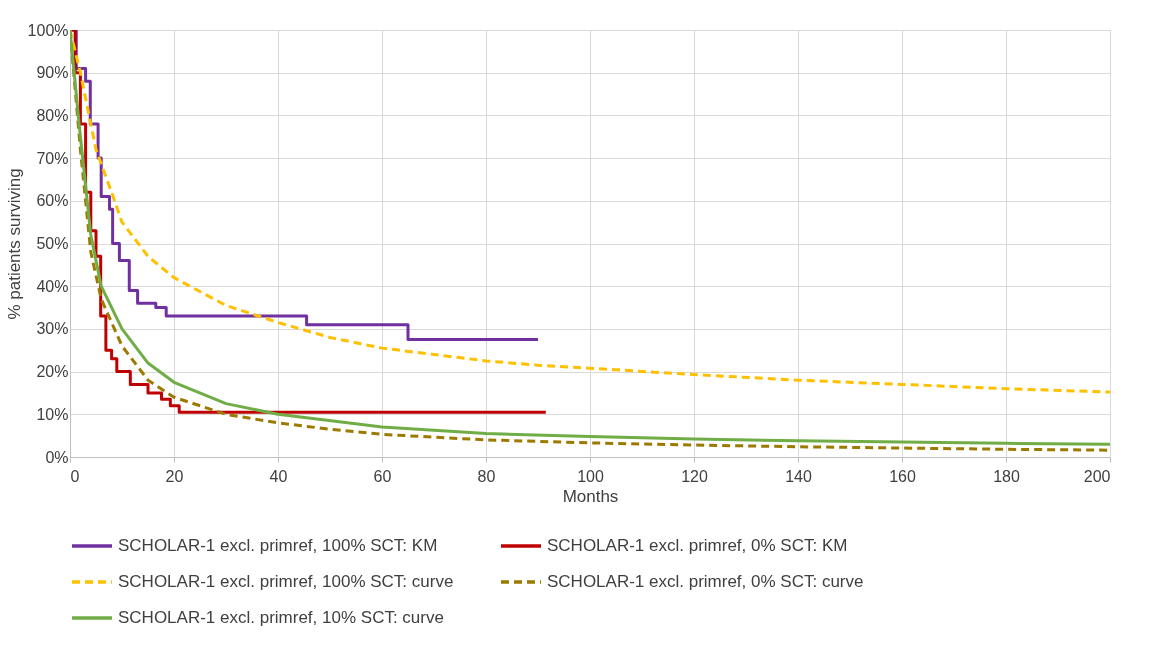 This screenshot has height=648, width=1173. Describe the element at coordinates (697, 545) in the screenshot. I see `legend-label: SCHOLAR-1 excl. primref, 0% SCT: KM` at that location.